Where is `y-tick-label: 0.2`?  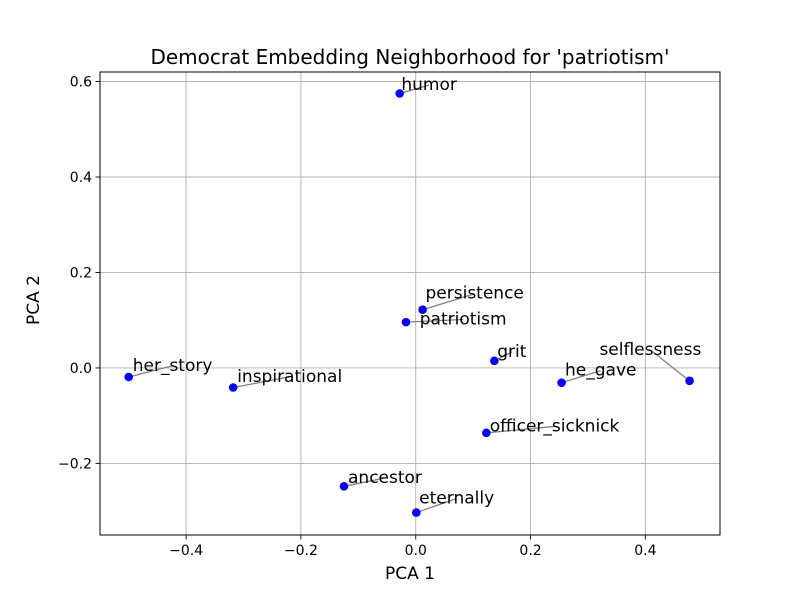
y-tick-label: 0.2 is located at coordinates (81, 273).